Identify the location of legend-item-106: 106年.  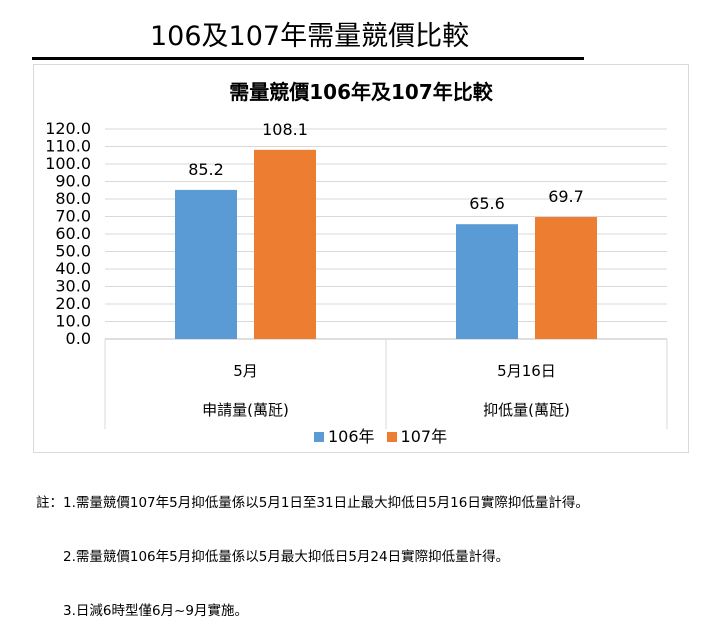
(344, 437).